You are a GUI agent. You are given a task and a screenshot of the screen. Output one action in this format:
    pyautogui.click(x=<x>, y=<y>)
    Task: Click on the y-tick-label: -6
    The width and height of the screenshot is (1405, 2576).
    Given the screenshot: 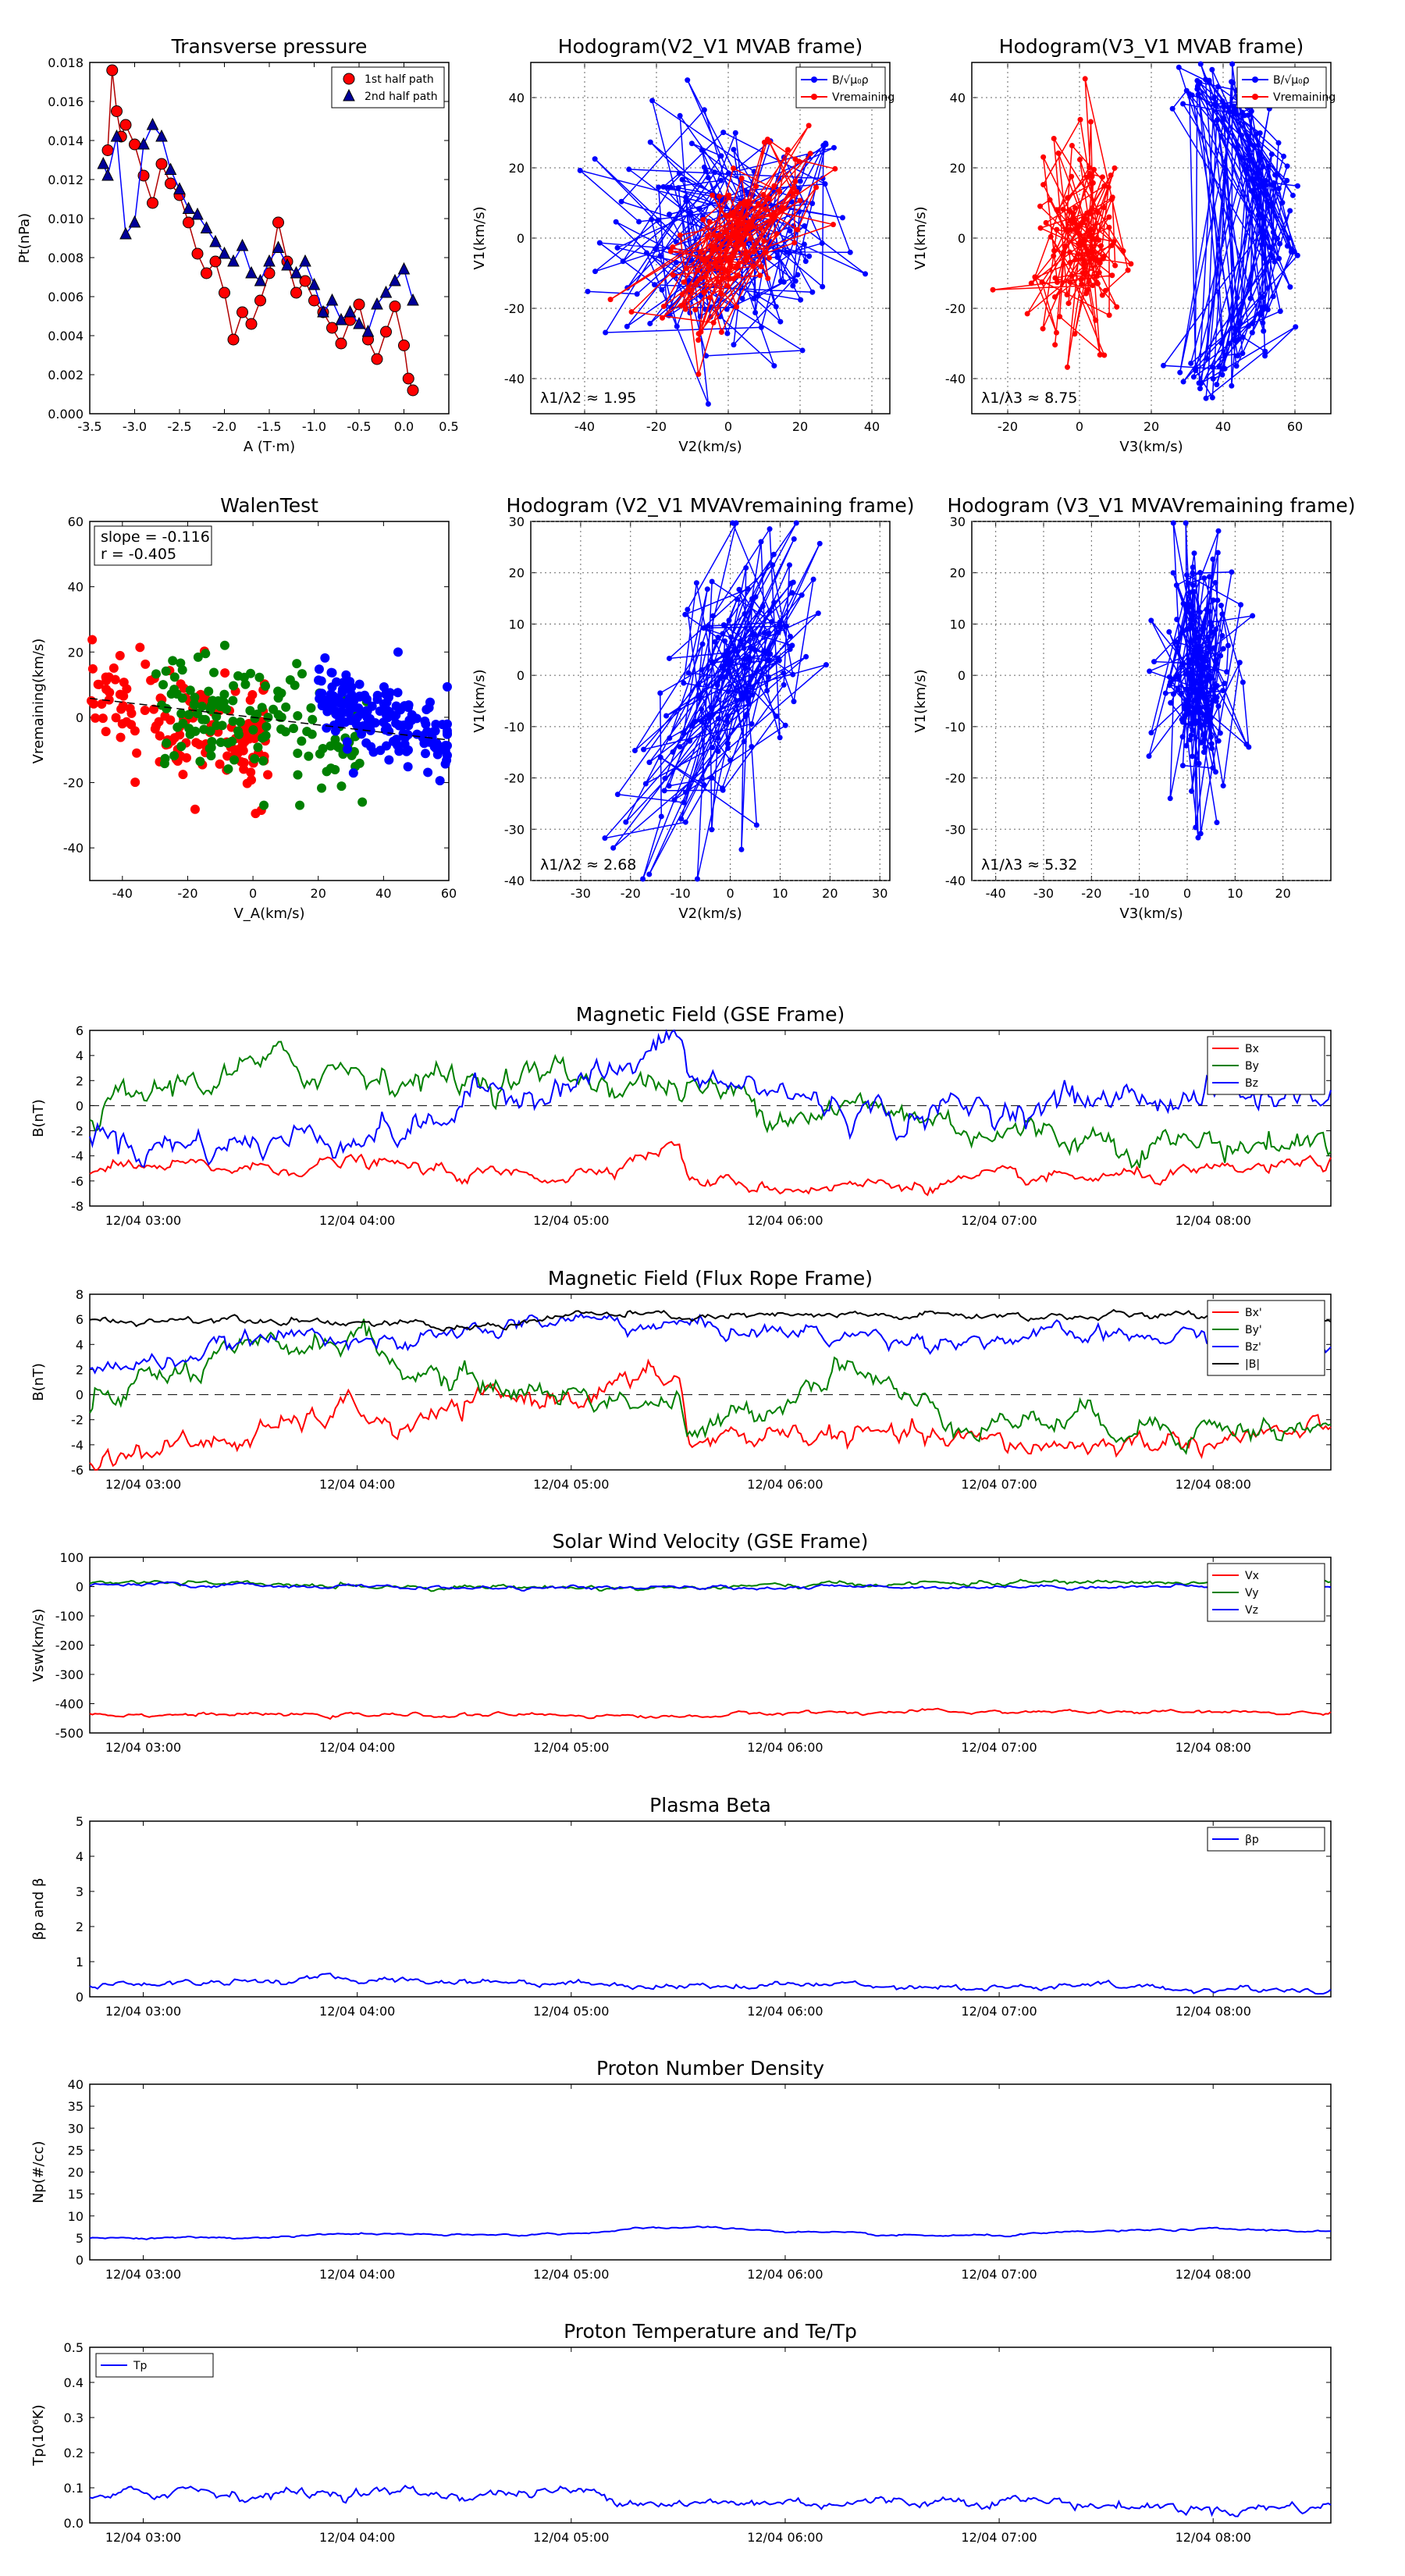 What is the action you would take?
    pyautogui.click(x=77, y=1181)
    